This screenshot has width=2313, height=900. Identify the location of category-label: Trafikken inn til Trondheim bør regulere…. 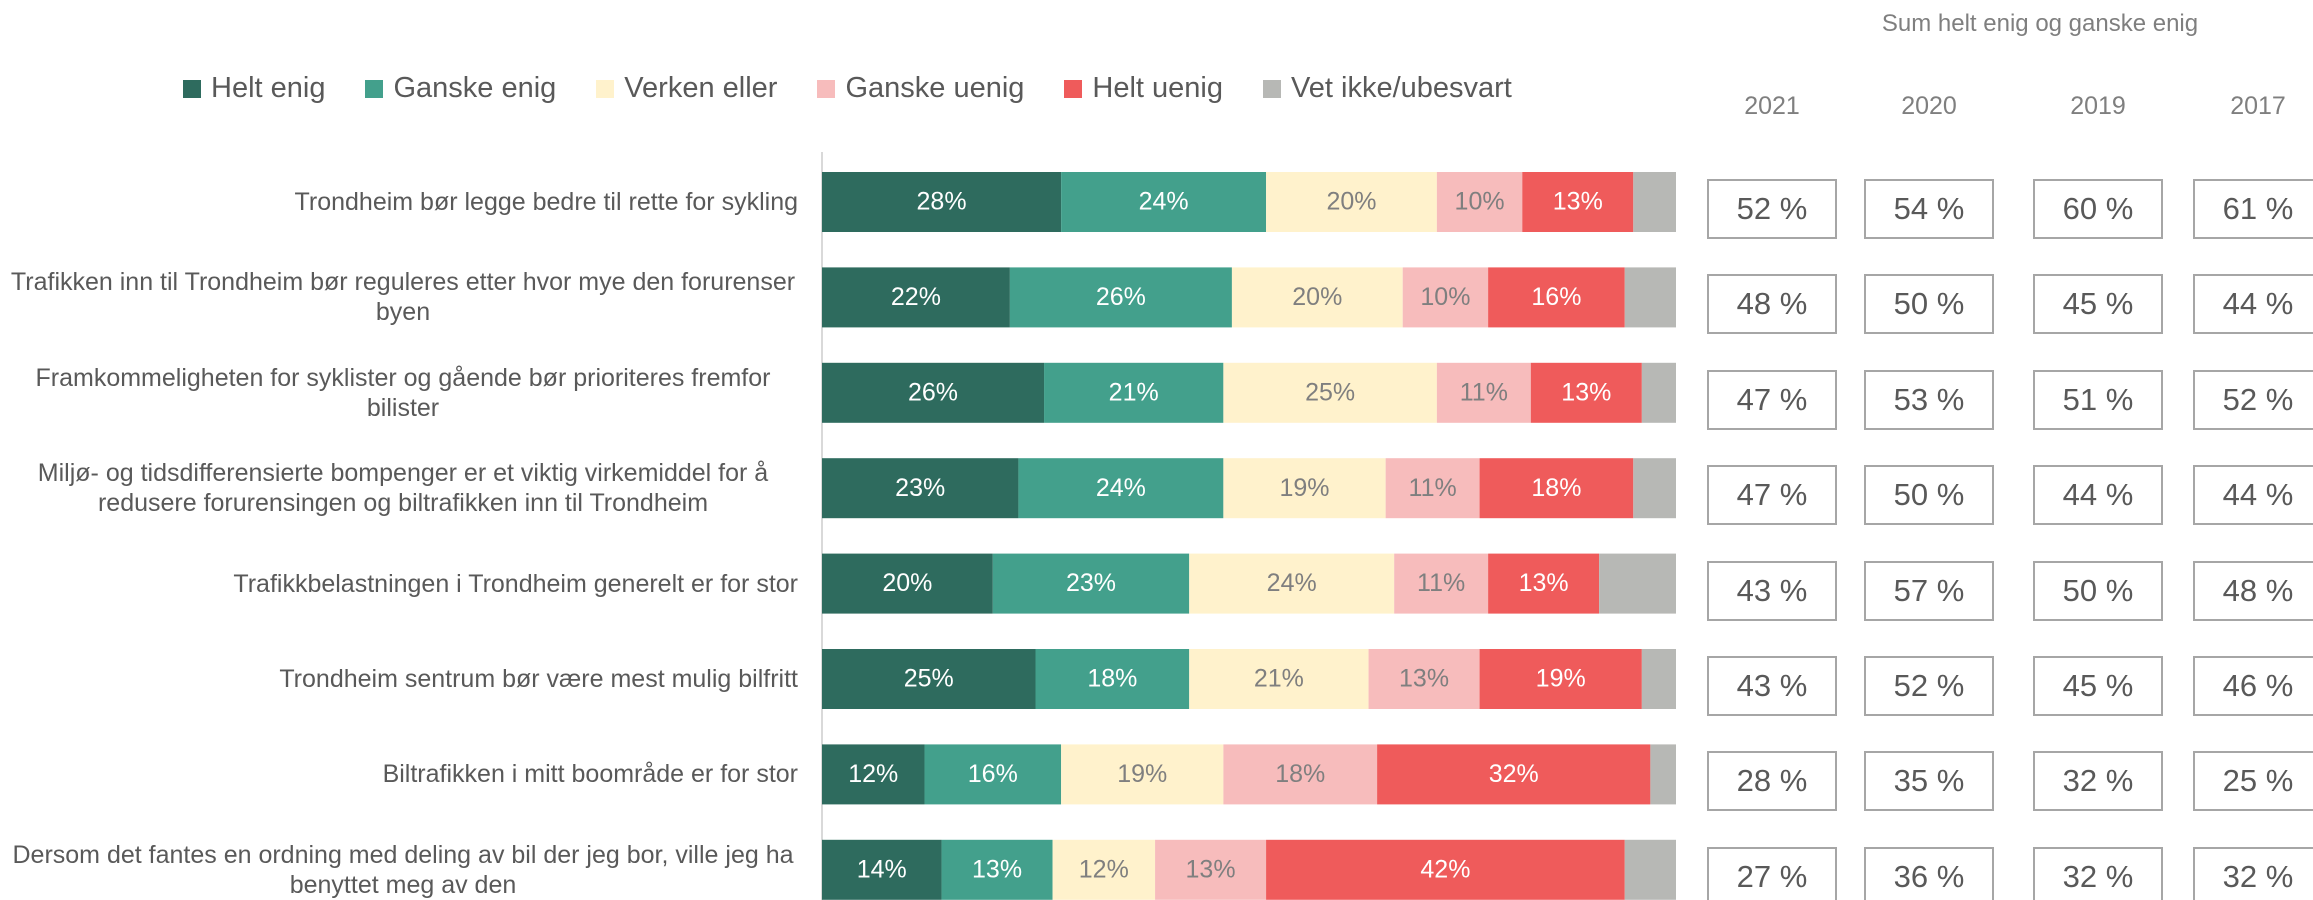
(403, 297).